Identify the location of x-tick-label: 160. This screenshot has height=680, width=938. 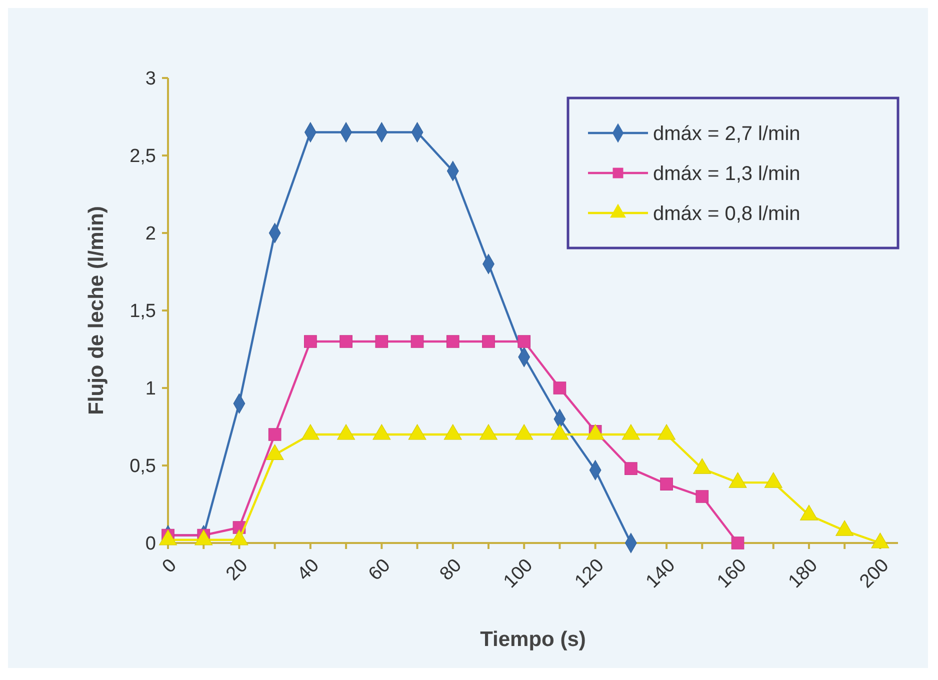
(732, 573).